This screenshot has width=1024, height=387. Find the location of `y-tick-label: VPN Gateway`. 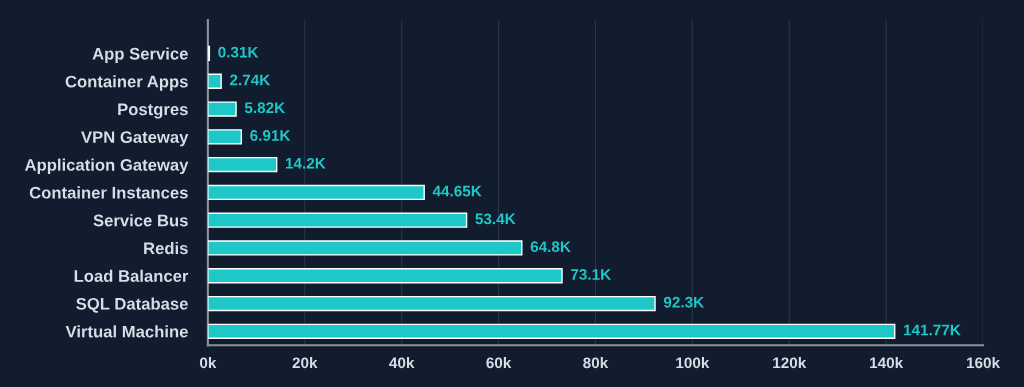

y-tick-label: VPN Gateway is located at coordinates (135, 139).